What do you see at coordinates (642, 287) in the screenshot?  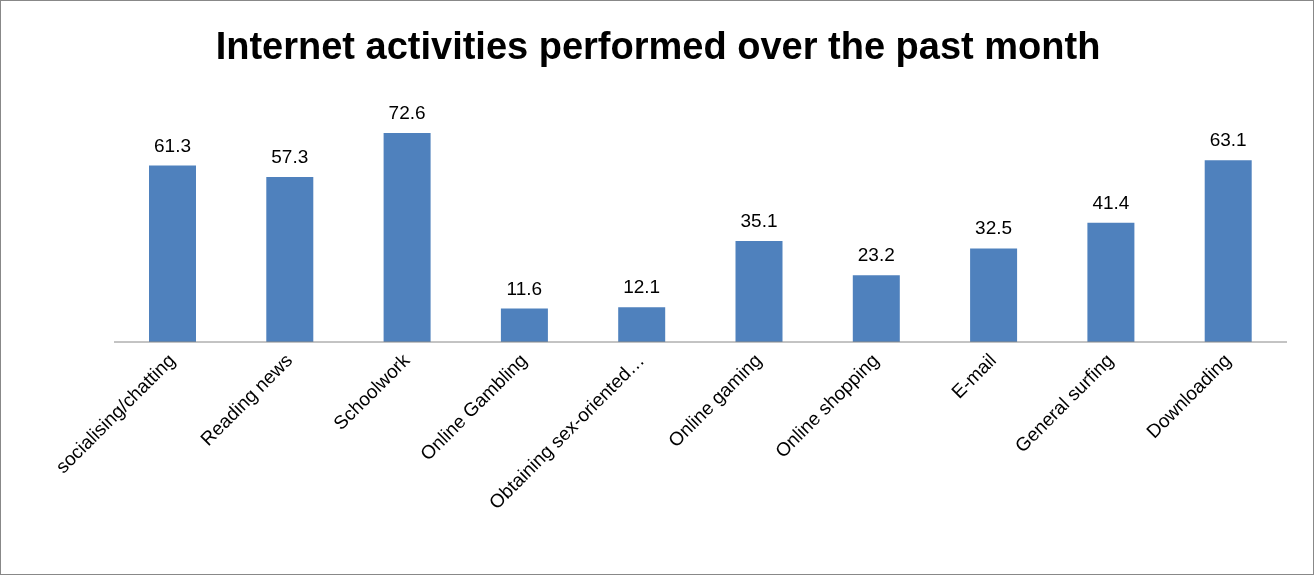 I see `data-label: 12.1` at bounding box center [642, 287].